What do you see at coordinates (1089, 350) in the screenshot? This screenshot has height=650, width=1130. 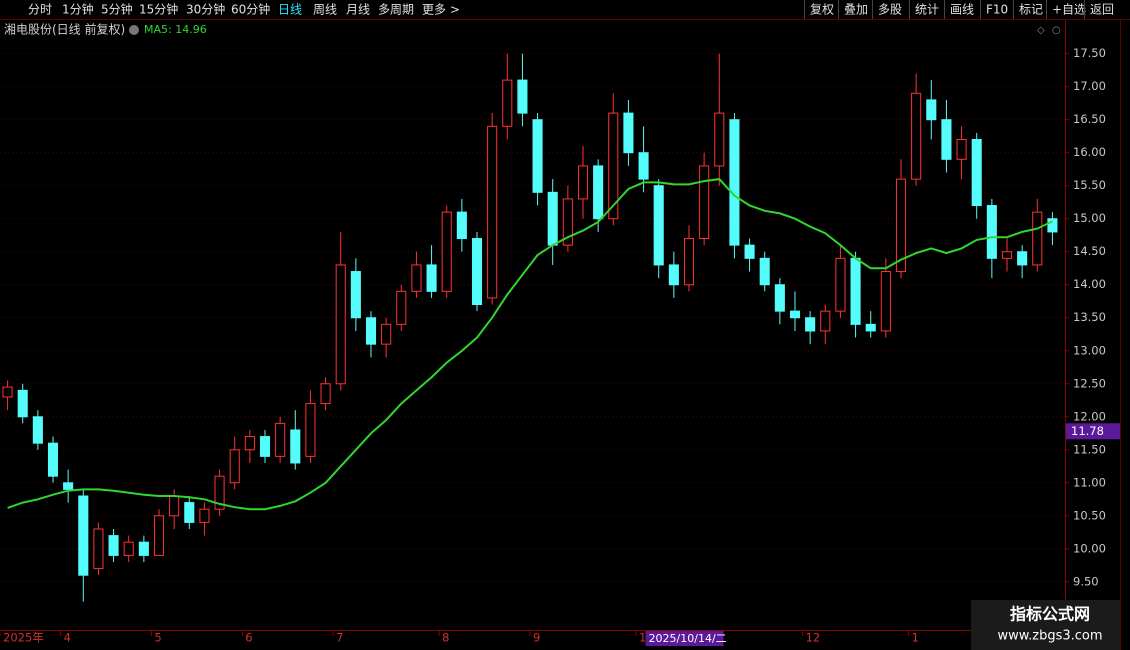 I see `y-tick-label: 13.00` at bounding box center [1089, 350].